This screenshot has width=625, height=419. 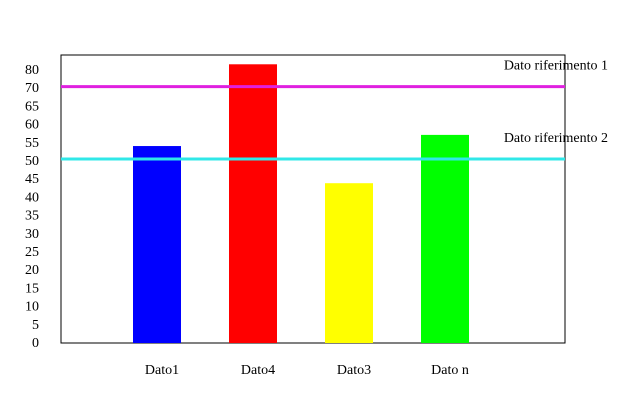 What do you see at coordinates (162, 370) in the screenshot?
I see `x-category-label: Dato1` at bounding box center [162, 370].